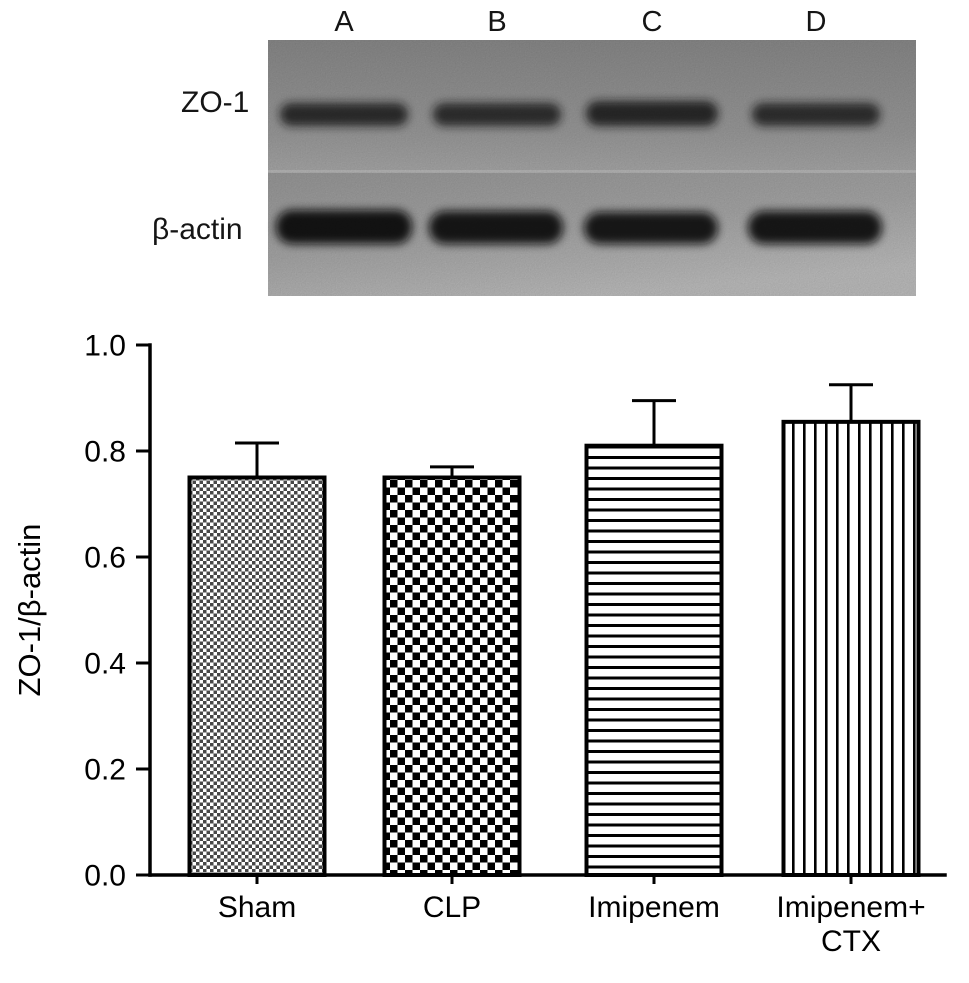  What do you see at coordinates (851, 648) in the screenshot?
I see `bar-vertical-lines` at bounding box center [851, 648].